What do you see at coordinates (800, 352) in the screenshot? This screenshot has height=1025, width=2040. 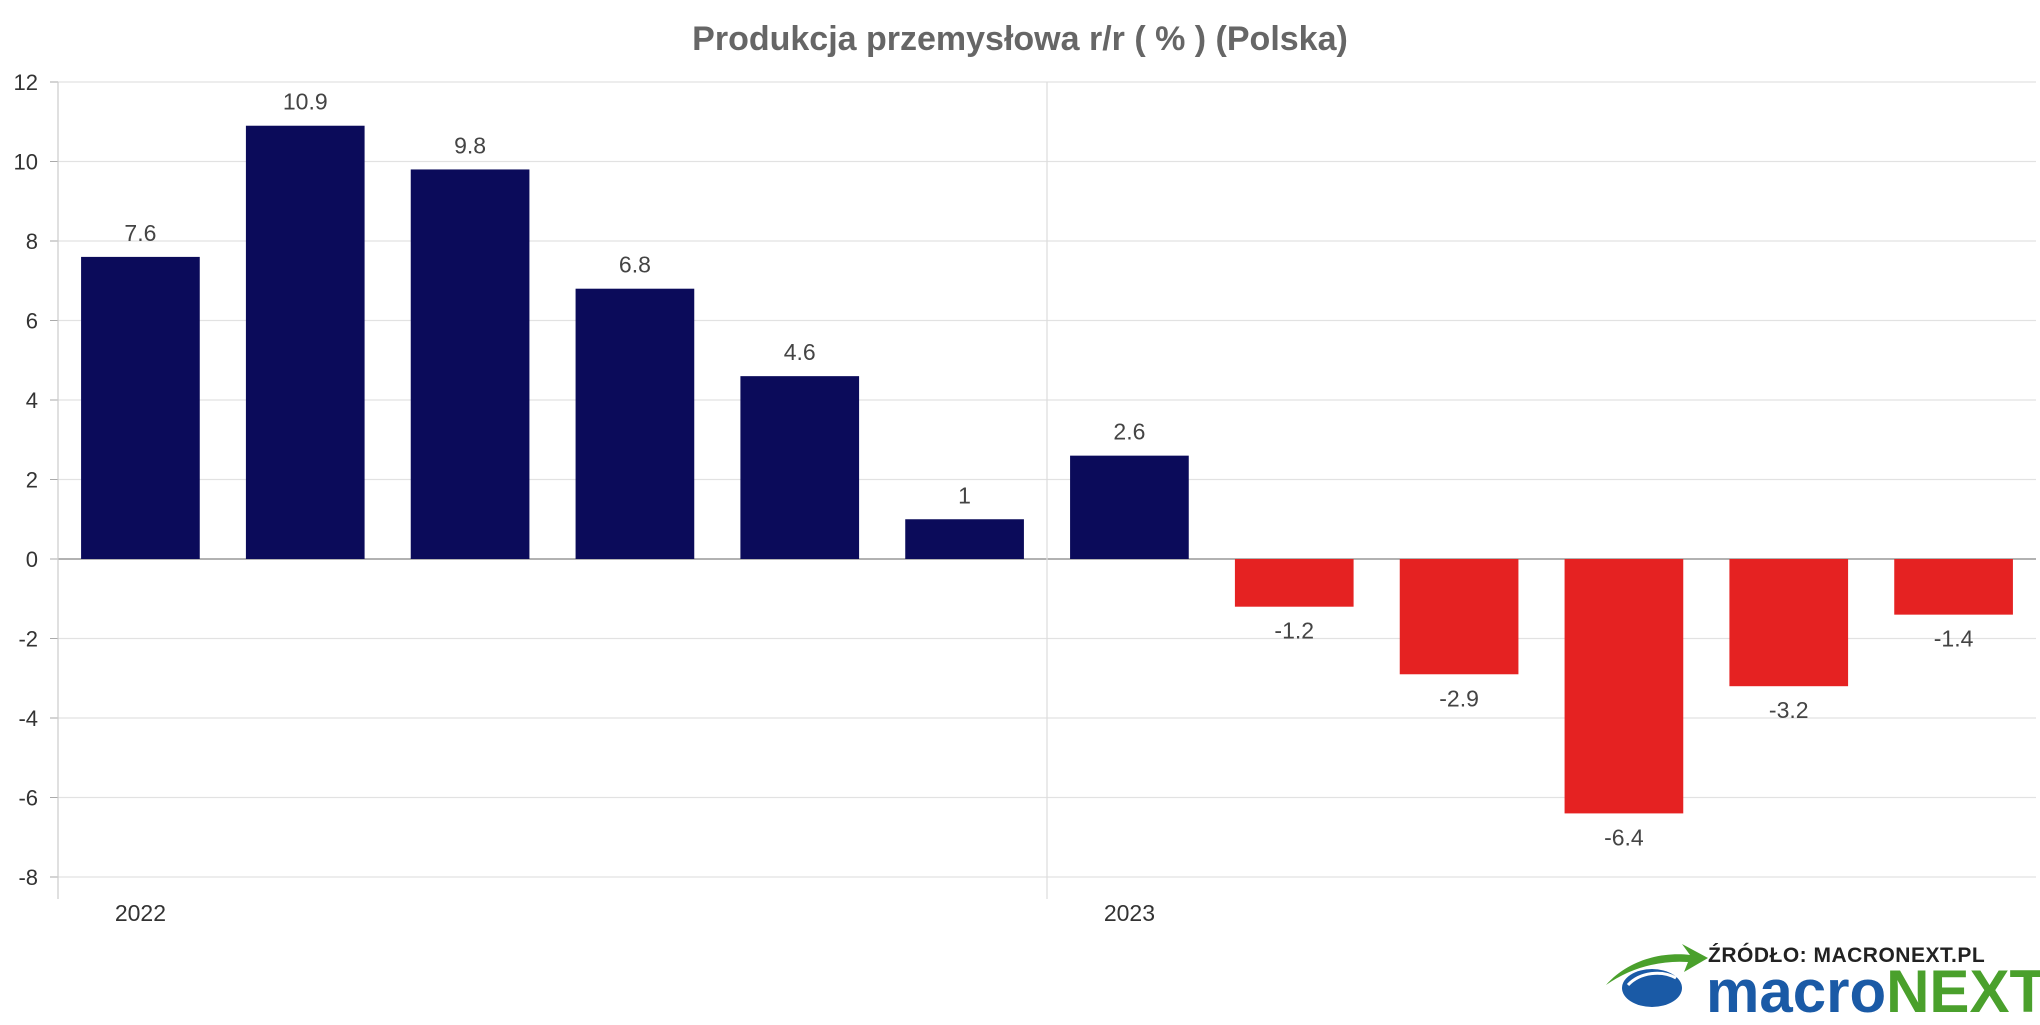 I see `data-label: 4.6` at bounding box center [800, 352].